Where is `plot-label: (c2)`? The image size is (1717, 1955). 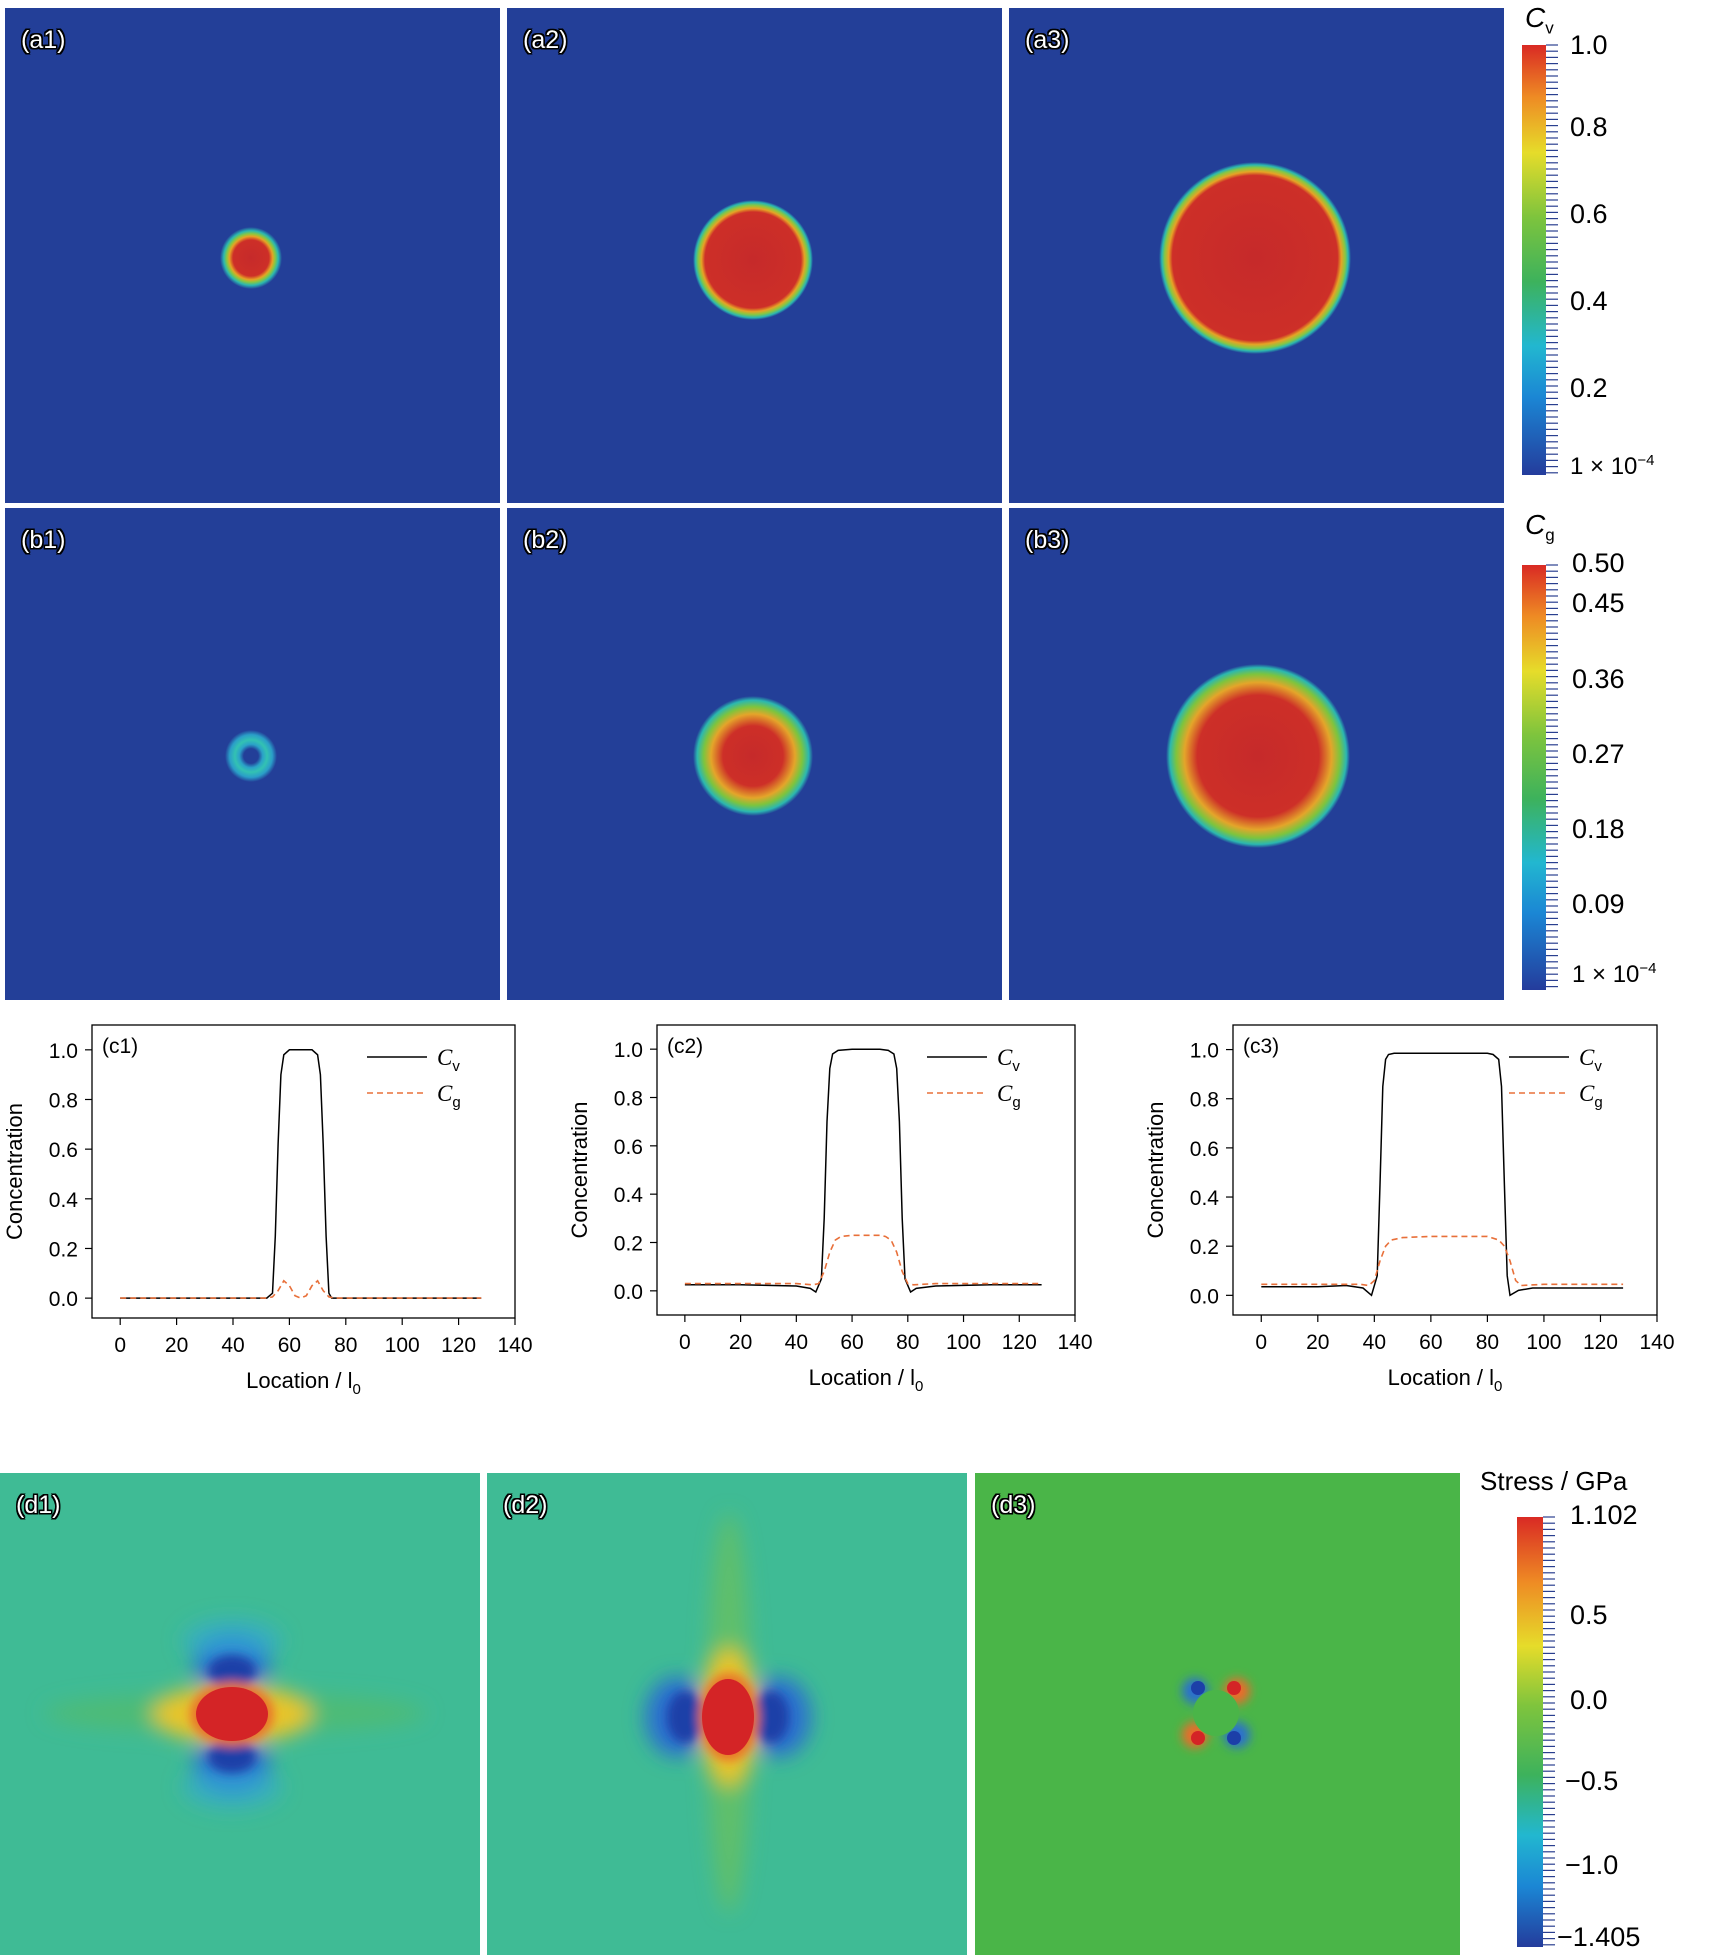 plot-label: (c2) is located at coordinates (685, 1046).